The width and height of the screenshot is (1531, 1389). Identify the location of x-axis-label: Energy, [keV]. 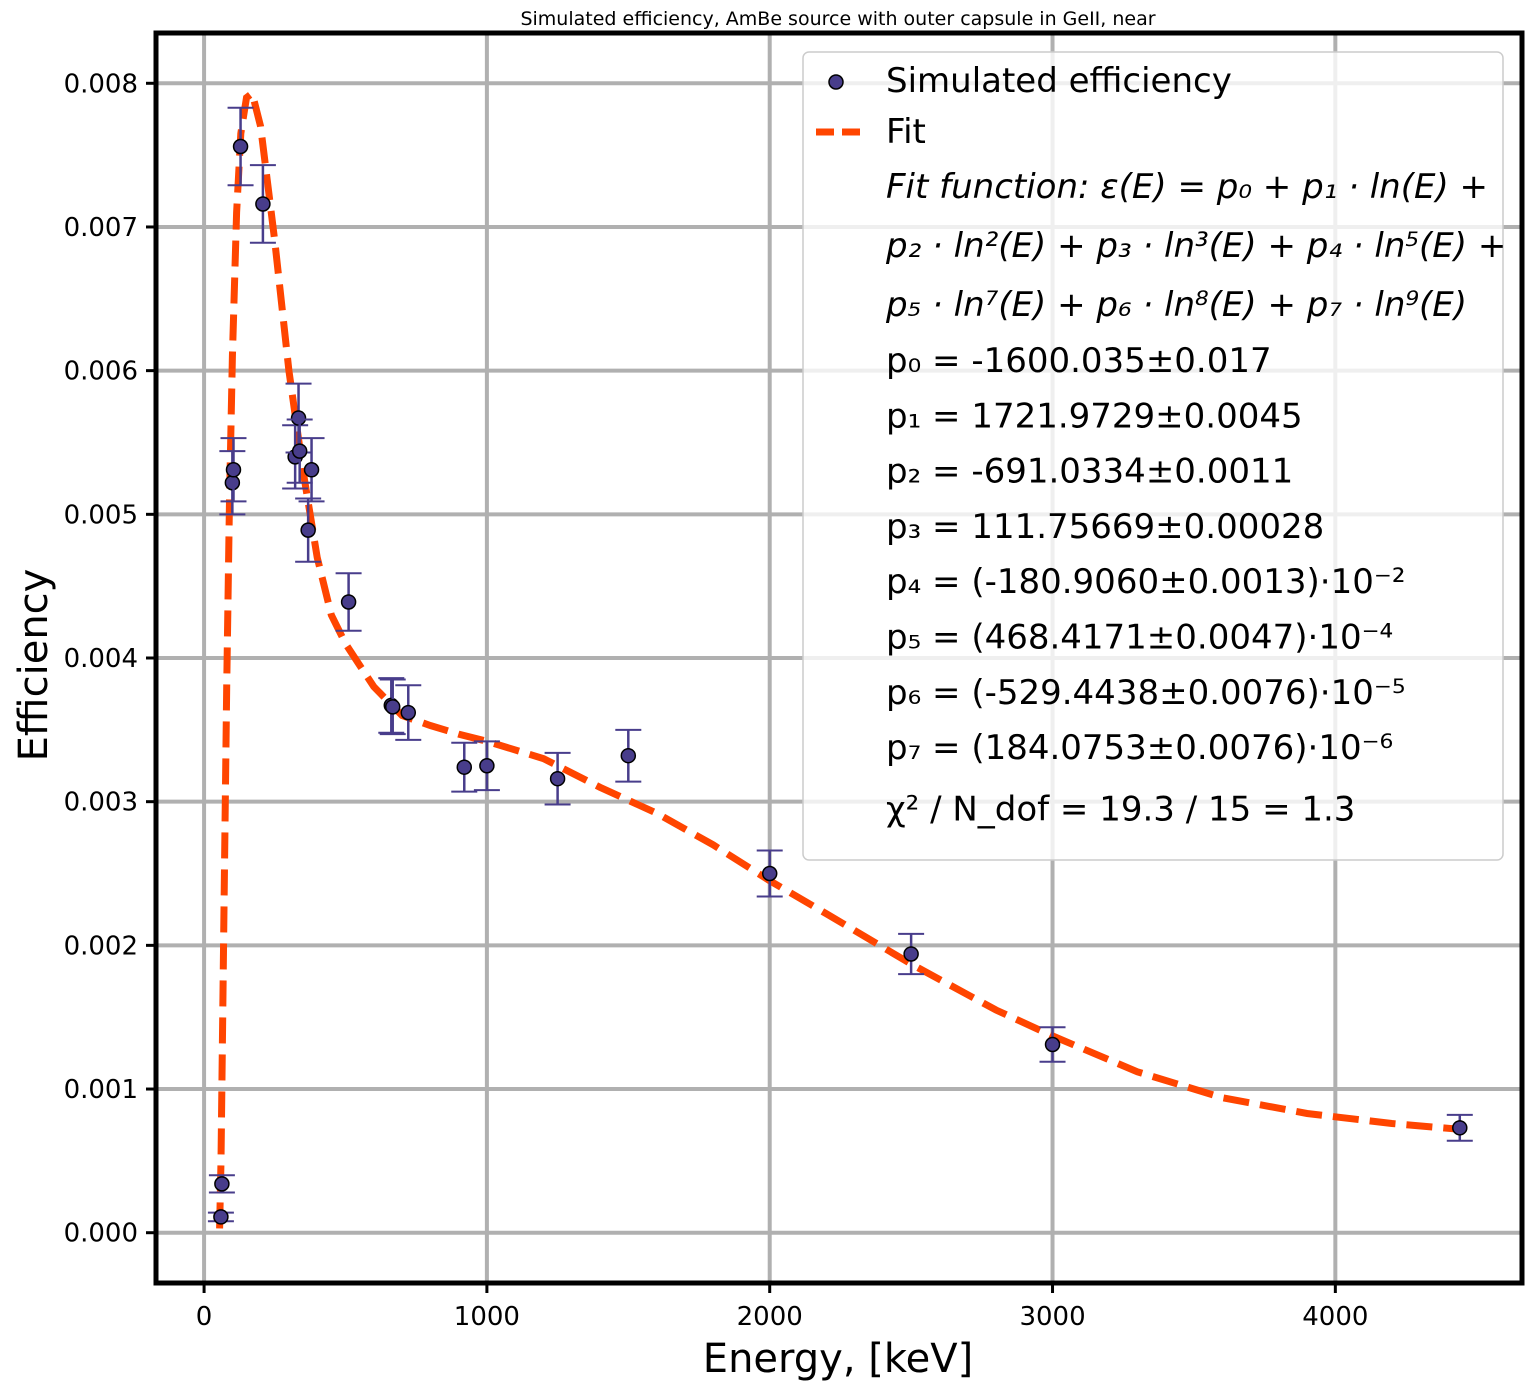
(838, 1359).